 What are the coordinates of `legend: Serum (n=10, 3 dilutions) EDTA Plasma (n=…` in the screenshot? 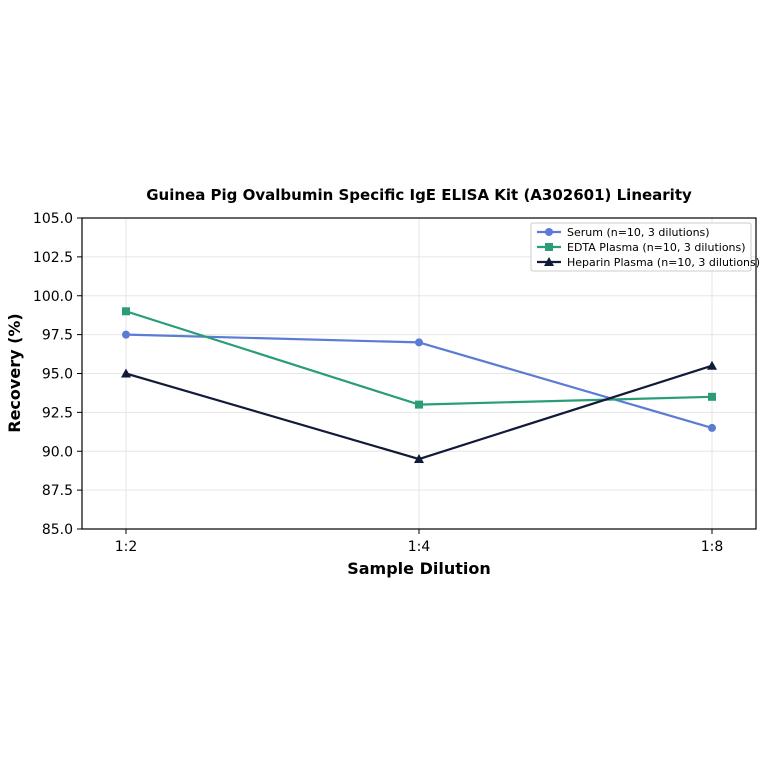 It's located at (645, 247).